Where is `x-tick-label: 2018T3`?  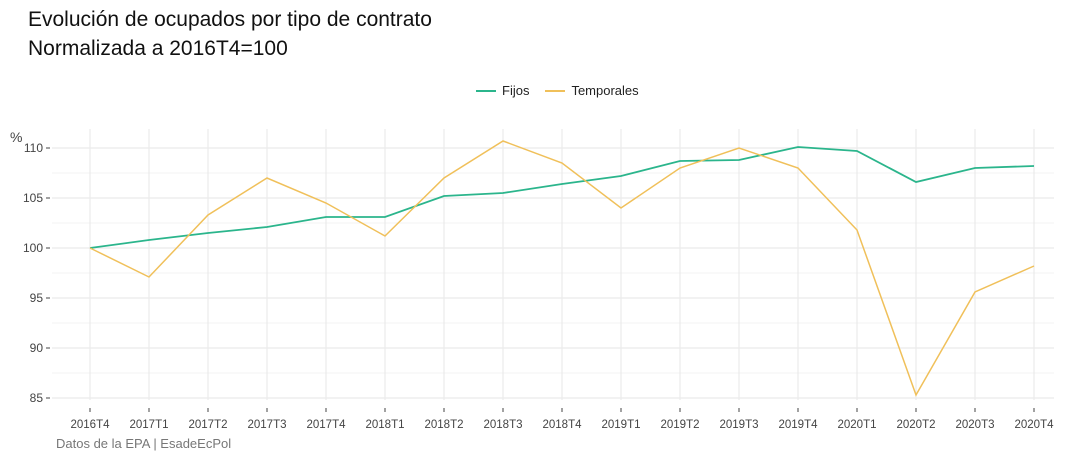
x-tick-label: 2018T3 is located at coordinates (502, 425).